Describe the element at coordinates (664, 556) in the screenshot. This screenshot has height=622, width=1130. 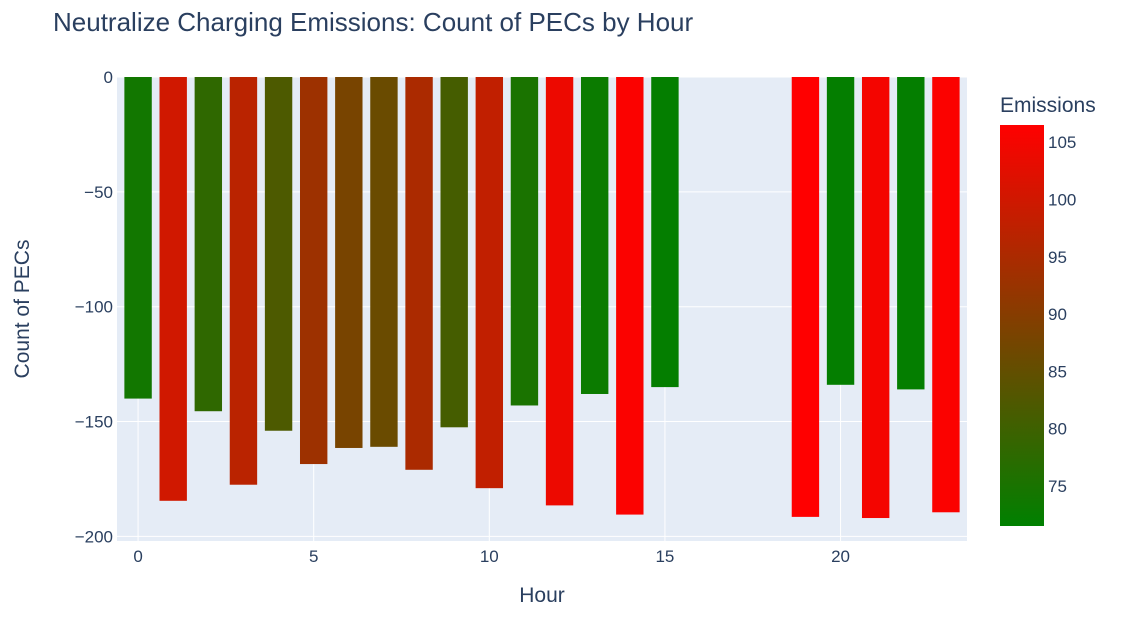
I see `x-tick-label: 15` at that location.